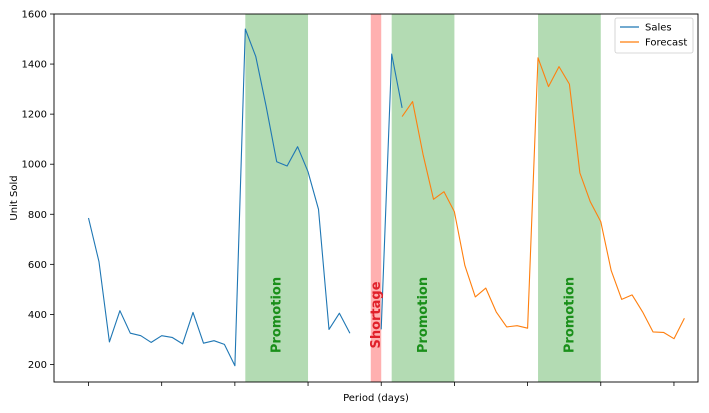 The image size is (709, 413). I want to click on sales-series-line, so click(391, 191).